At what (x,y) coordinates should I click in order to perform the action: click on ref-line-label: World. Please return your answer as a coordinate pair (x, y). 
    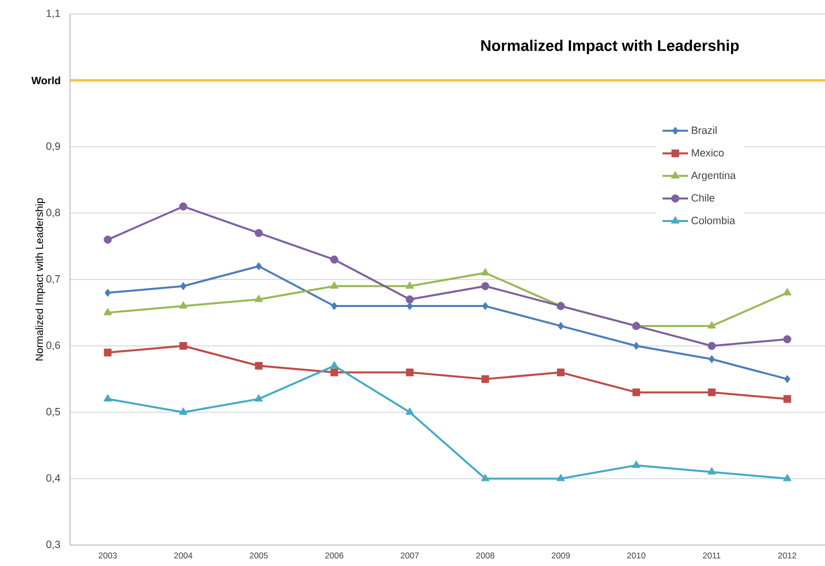
    Looking at the image, I should click on (45, 80).